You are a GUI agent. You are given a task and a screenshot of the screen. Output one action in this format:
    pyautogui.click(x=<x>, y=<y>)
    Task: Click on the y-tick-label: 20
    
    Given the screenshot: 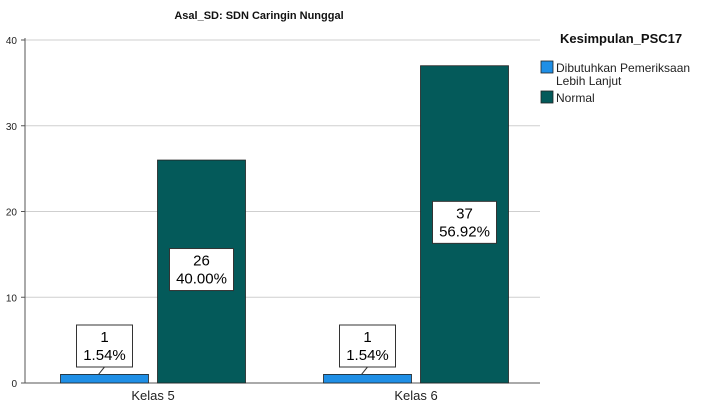 What is the action you would take?
    pyautogui.click(x=12, y=213)
    